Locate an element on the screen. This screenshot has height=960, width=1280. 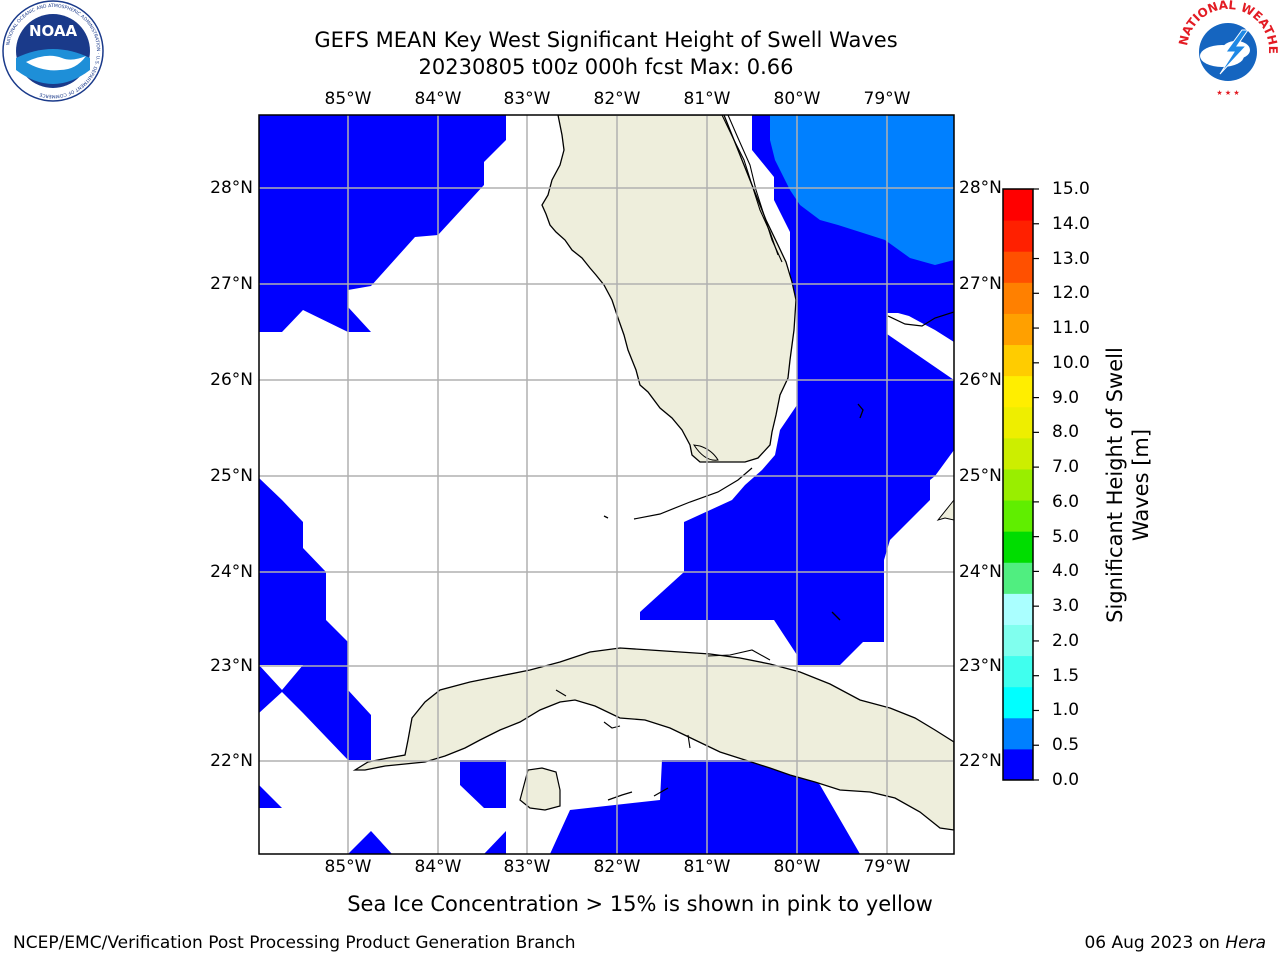
lat-label-right: 24°N is located at coordinates (980, 572).